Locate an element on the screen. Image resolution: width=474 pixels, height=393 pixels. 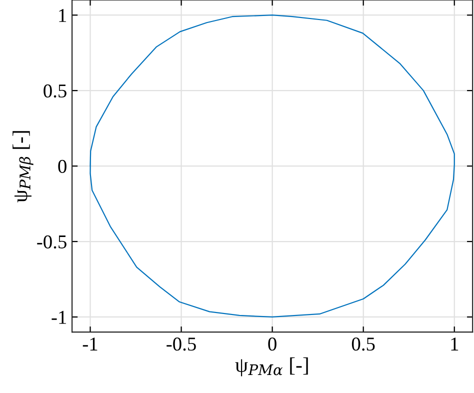
y-tick-label: -0.5 is located at coordinates (51, 242).